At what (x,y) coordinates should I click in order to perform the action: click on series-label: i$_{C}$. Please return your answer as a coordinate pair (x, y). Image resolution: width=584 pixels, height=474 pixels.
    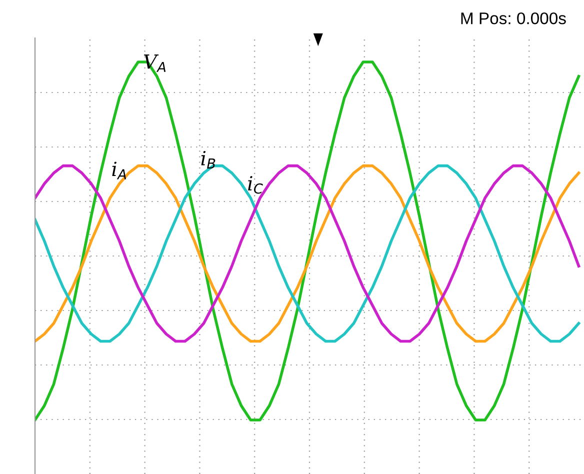
    Looking at the image, I should click on (255, 185).